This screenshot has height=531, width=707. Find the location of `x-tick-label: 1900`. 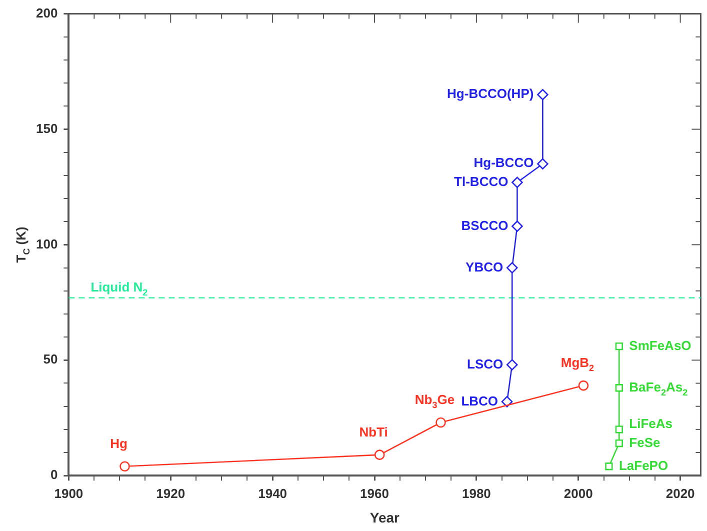

x-tick-label: 1900 is located at coordinates (69, 493).